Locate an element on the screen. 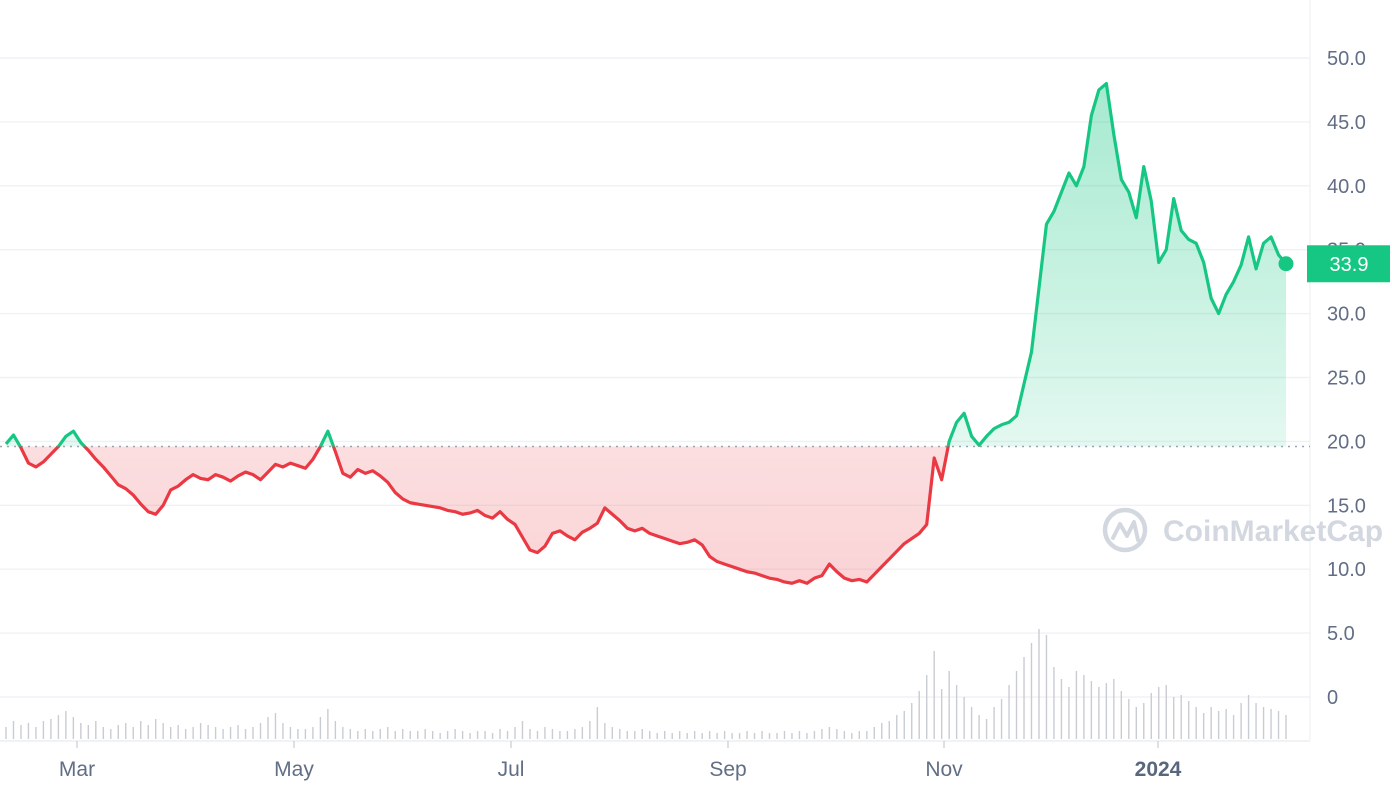 Image resolution: width=1392 pixels, height=792 pixels. y-tick-label: 15.0 is located at coordinates (1346, 506).